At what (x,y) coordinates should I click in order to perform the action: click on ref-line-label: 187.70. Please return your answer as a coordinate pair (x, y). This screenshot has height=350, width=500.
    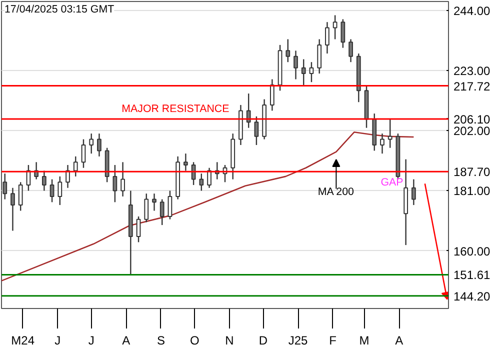
    Looking at the image, I should click on (472, 172).